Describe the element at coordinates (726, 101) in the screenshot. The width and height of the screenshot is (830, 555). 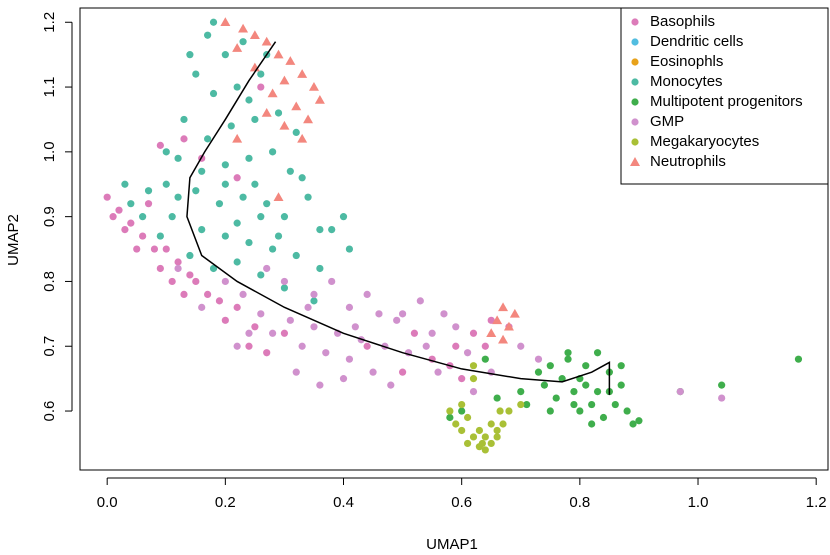
I see `legend-label: Multipotent progenitors` at that location.